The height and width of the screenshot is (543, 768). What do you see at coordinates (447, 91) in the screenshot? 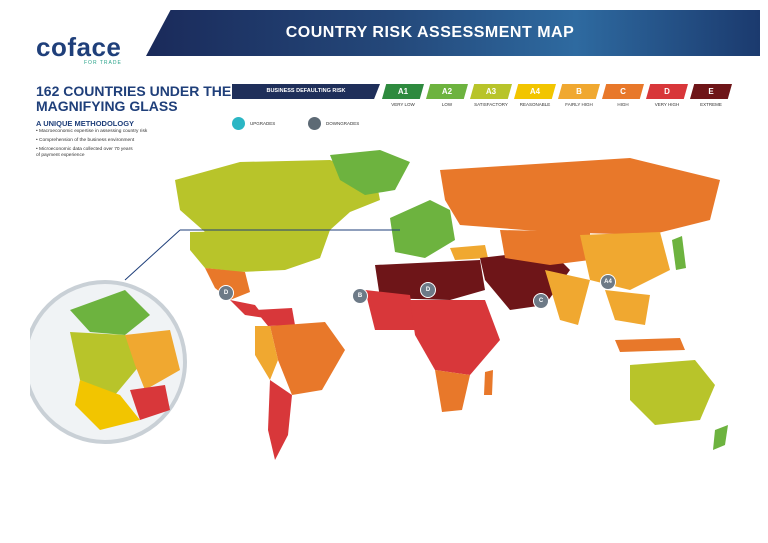
I see `legend-chip-a2: A2` at bounding box center [447, 91].